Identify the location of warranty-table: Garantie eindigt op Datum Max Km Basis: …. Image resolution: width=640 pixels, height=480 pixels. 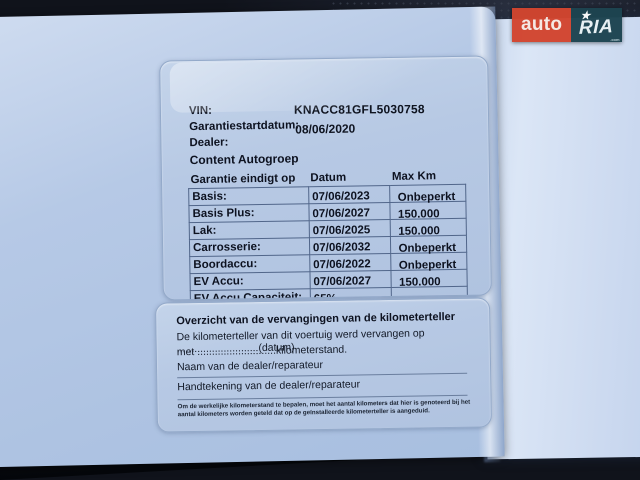
(328, 235).